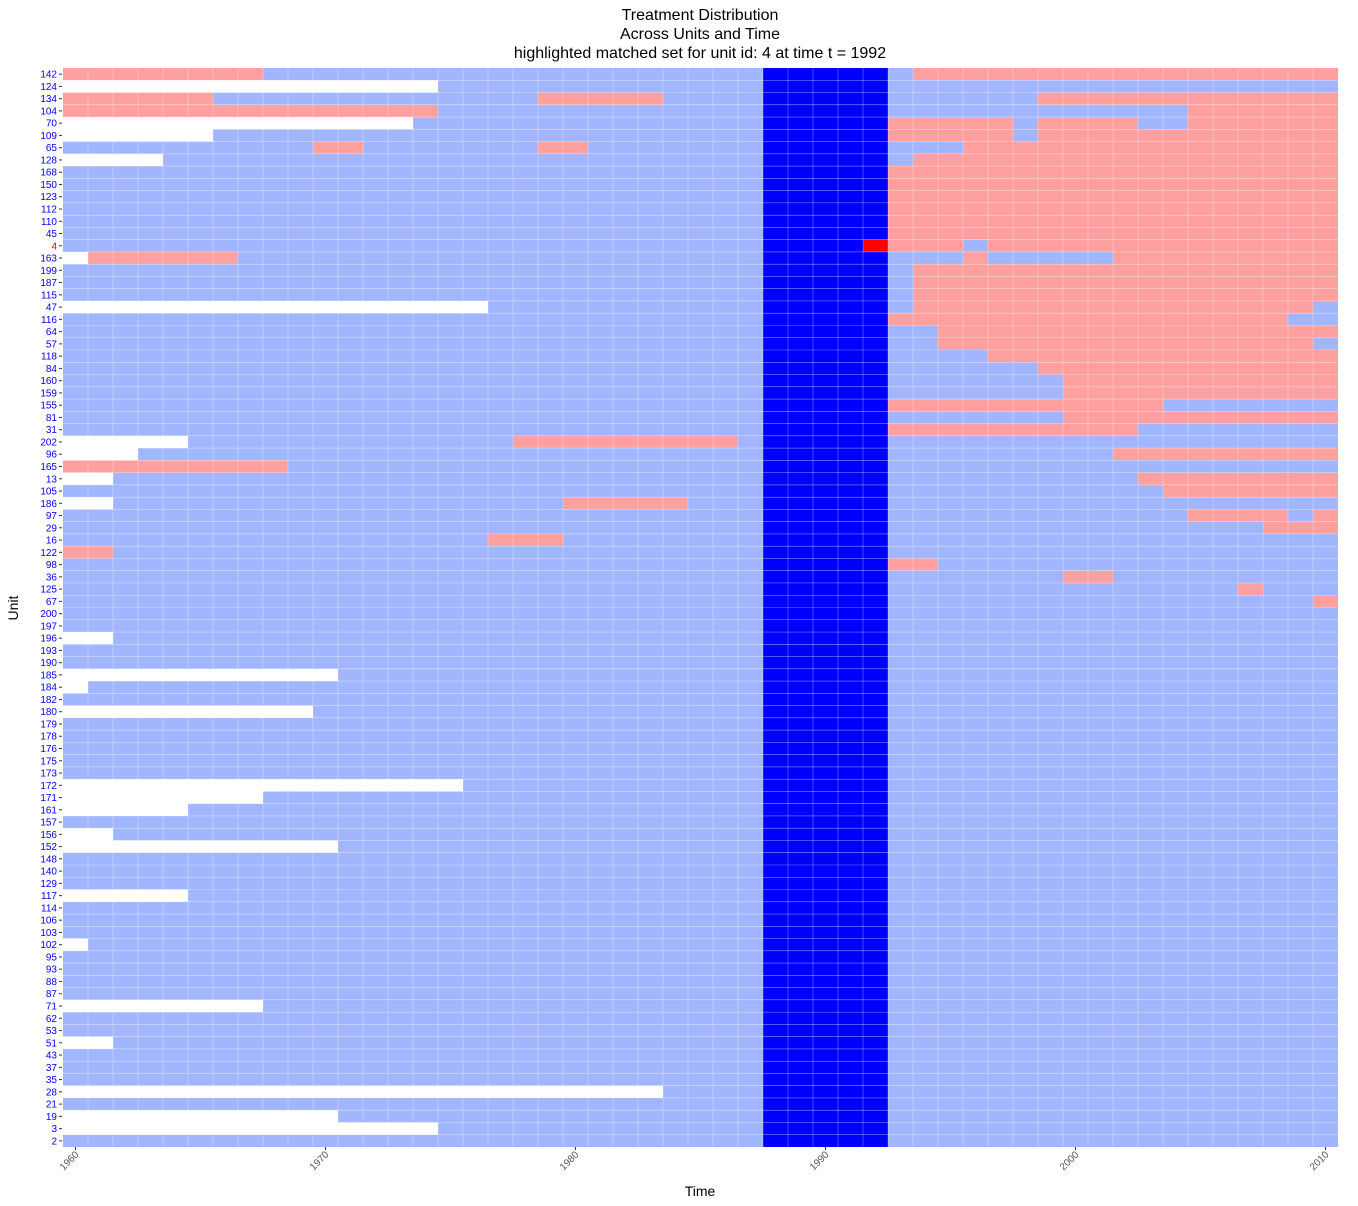 The image size is (1358, 1206). What do you see at coordinates (175, 98) in the screenshot?
I see `cell-unit-134-1964` at bounding box center [175, 98].